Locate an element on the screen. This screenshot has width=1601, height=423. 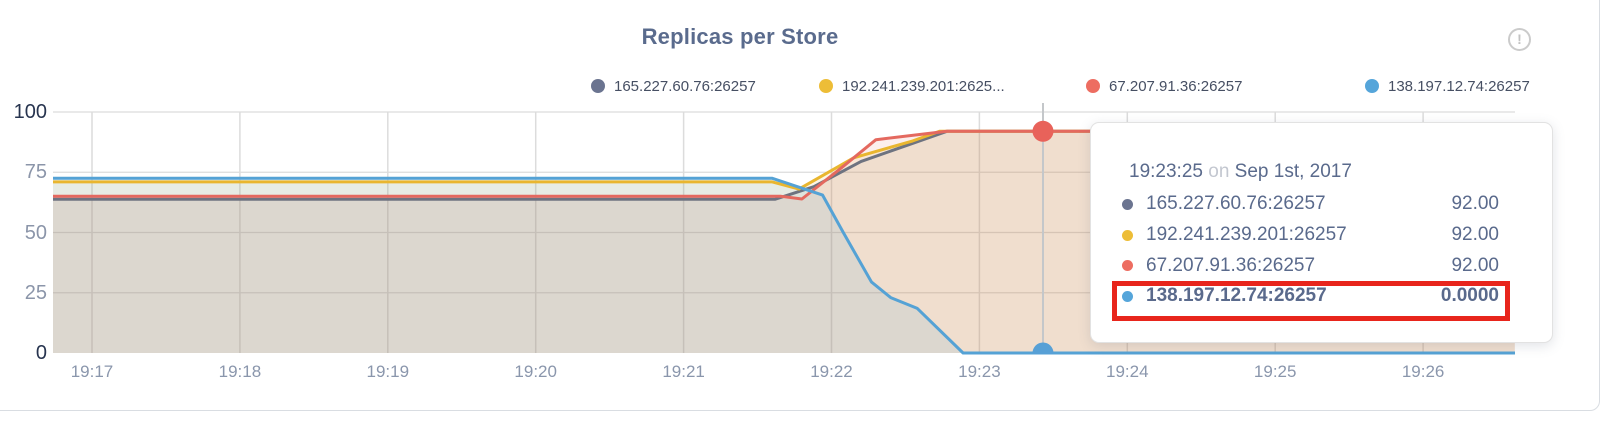
legend-item-3: 67.207.91.36:26257 is located at coordinates (1164, 86).